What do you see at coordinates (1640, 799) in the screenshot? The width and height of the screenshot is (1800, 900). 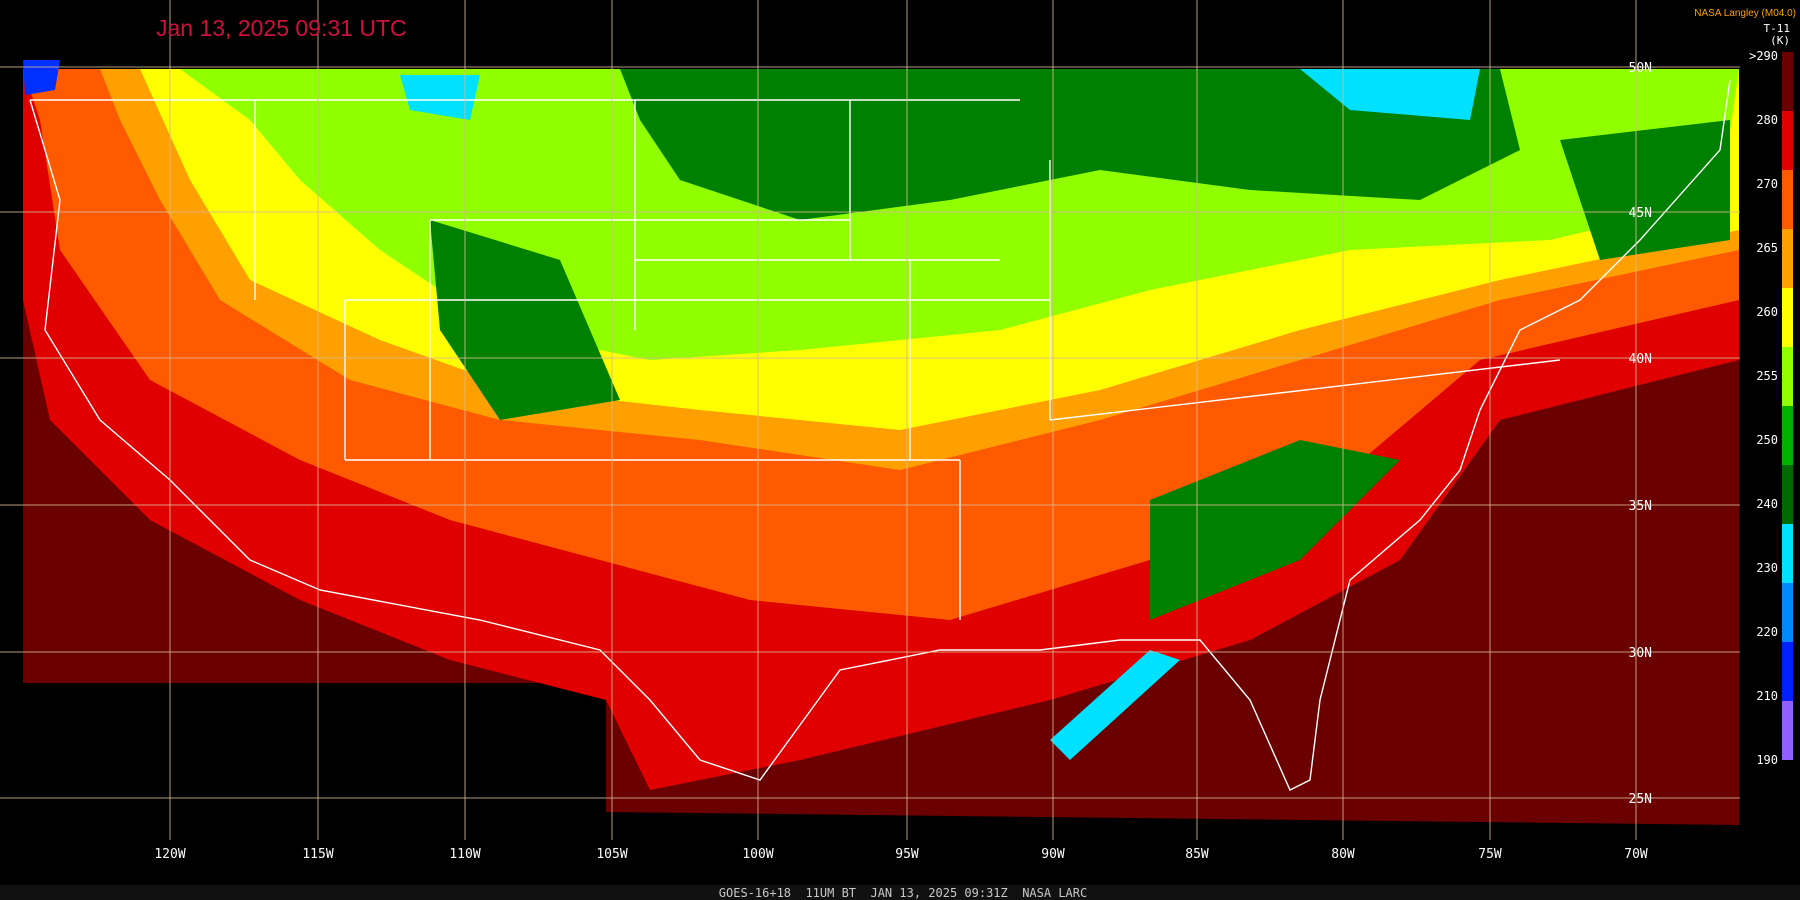 I see `latitude-label: 25N` at bounding box center [1640, 799].